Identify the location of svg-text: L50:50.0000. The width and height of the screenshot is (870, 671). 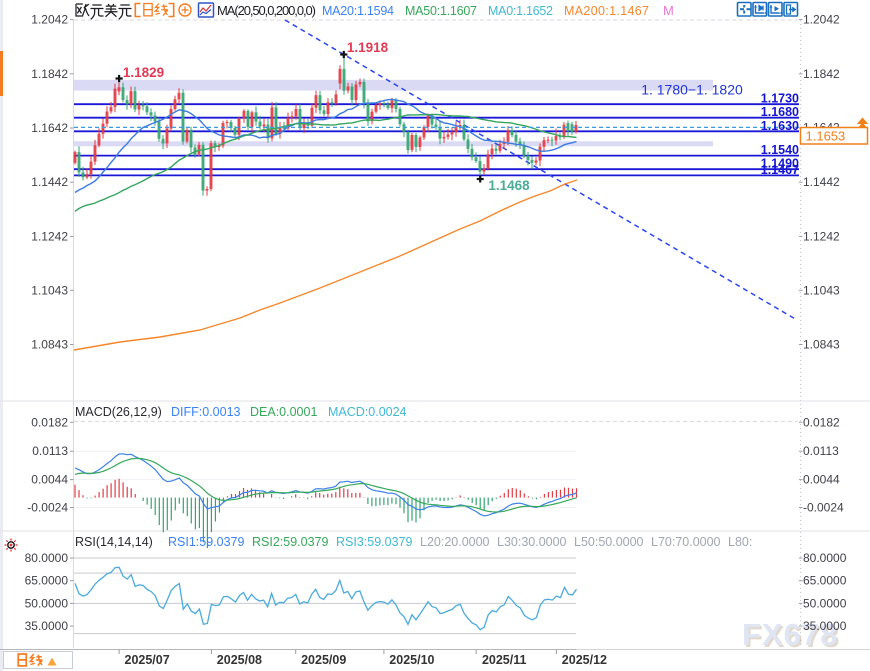
(609, 542).